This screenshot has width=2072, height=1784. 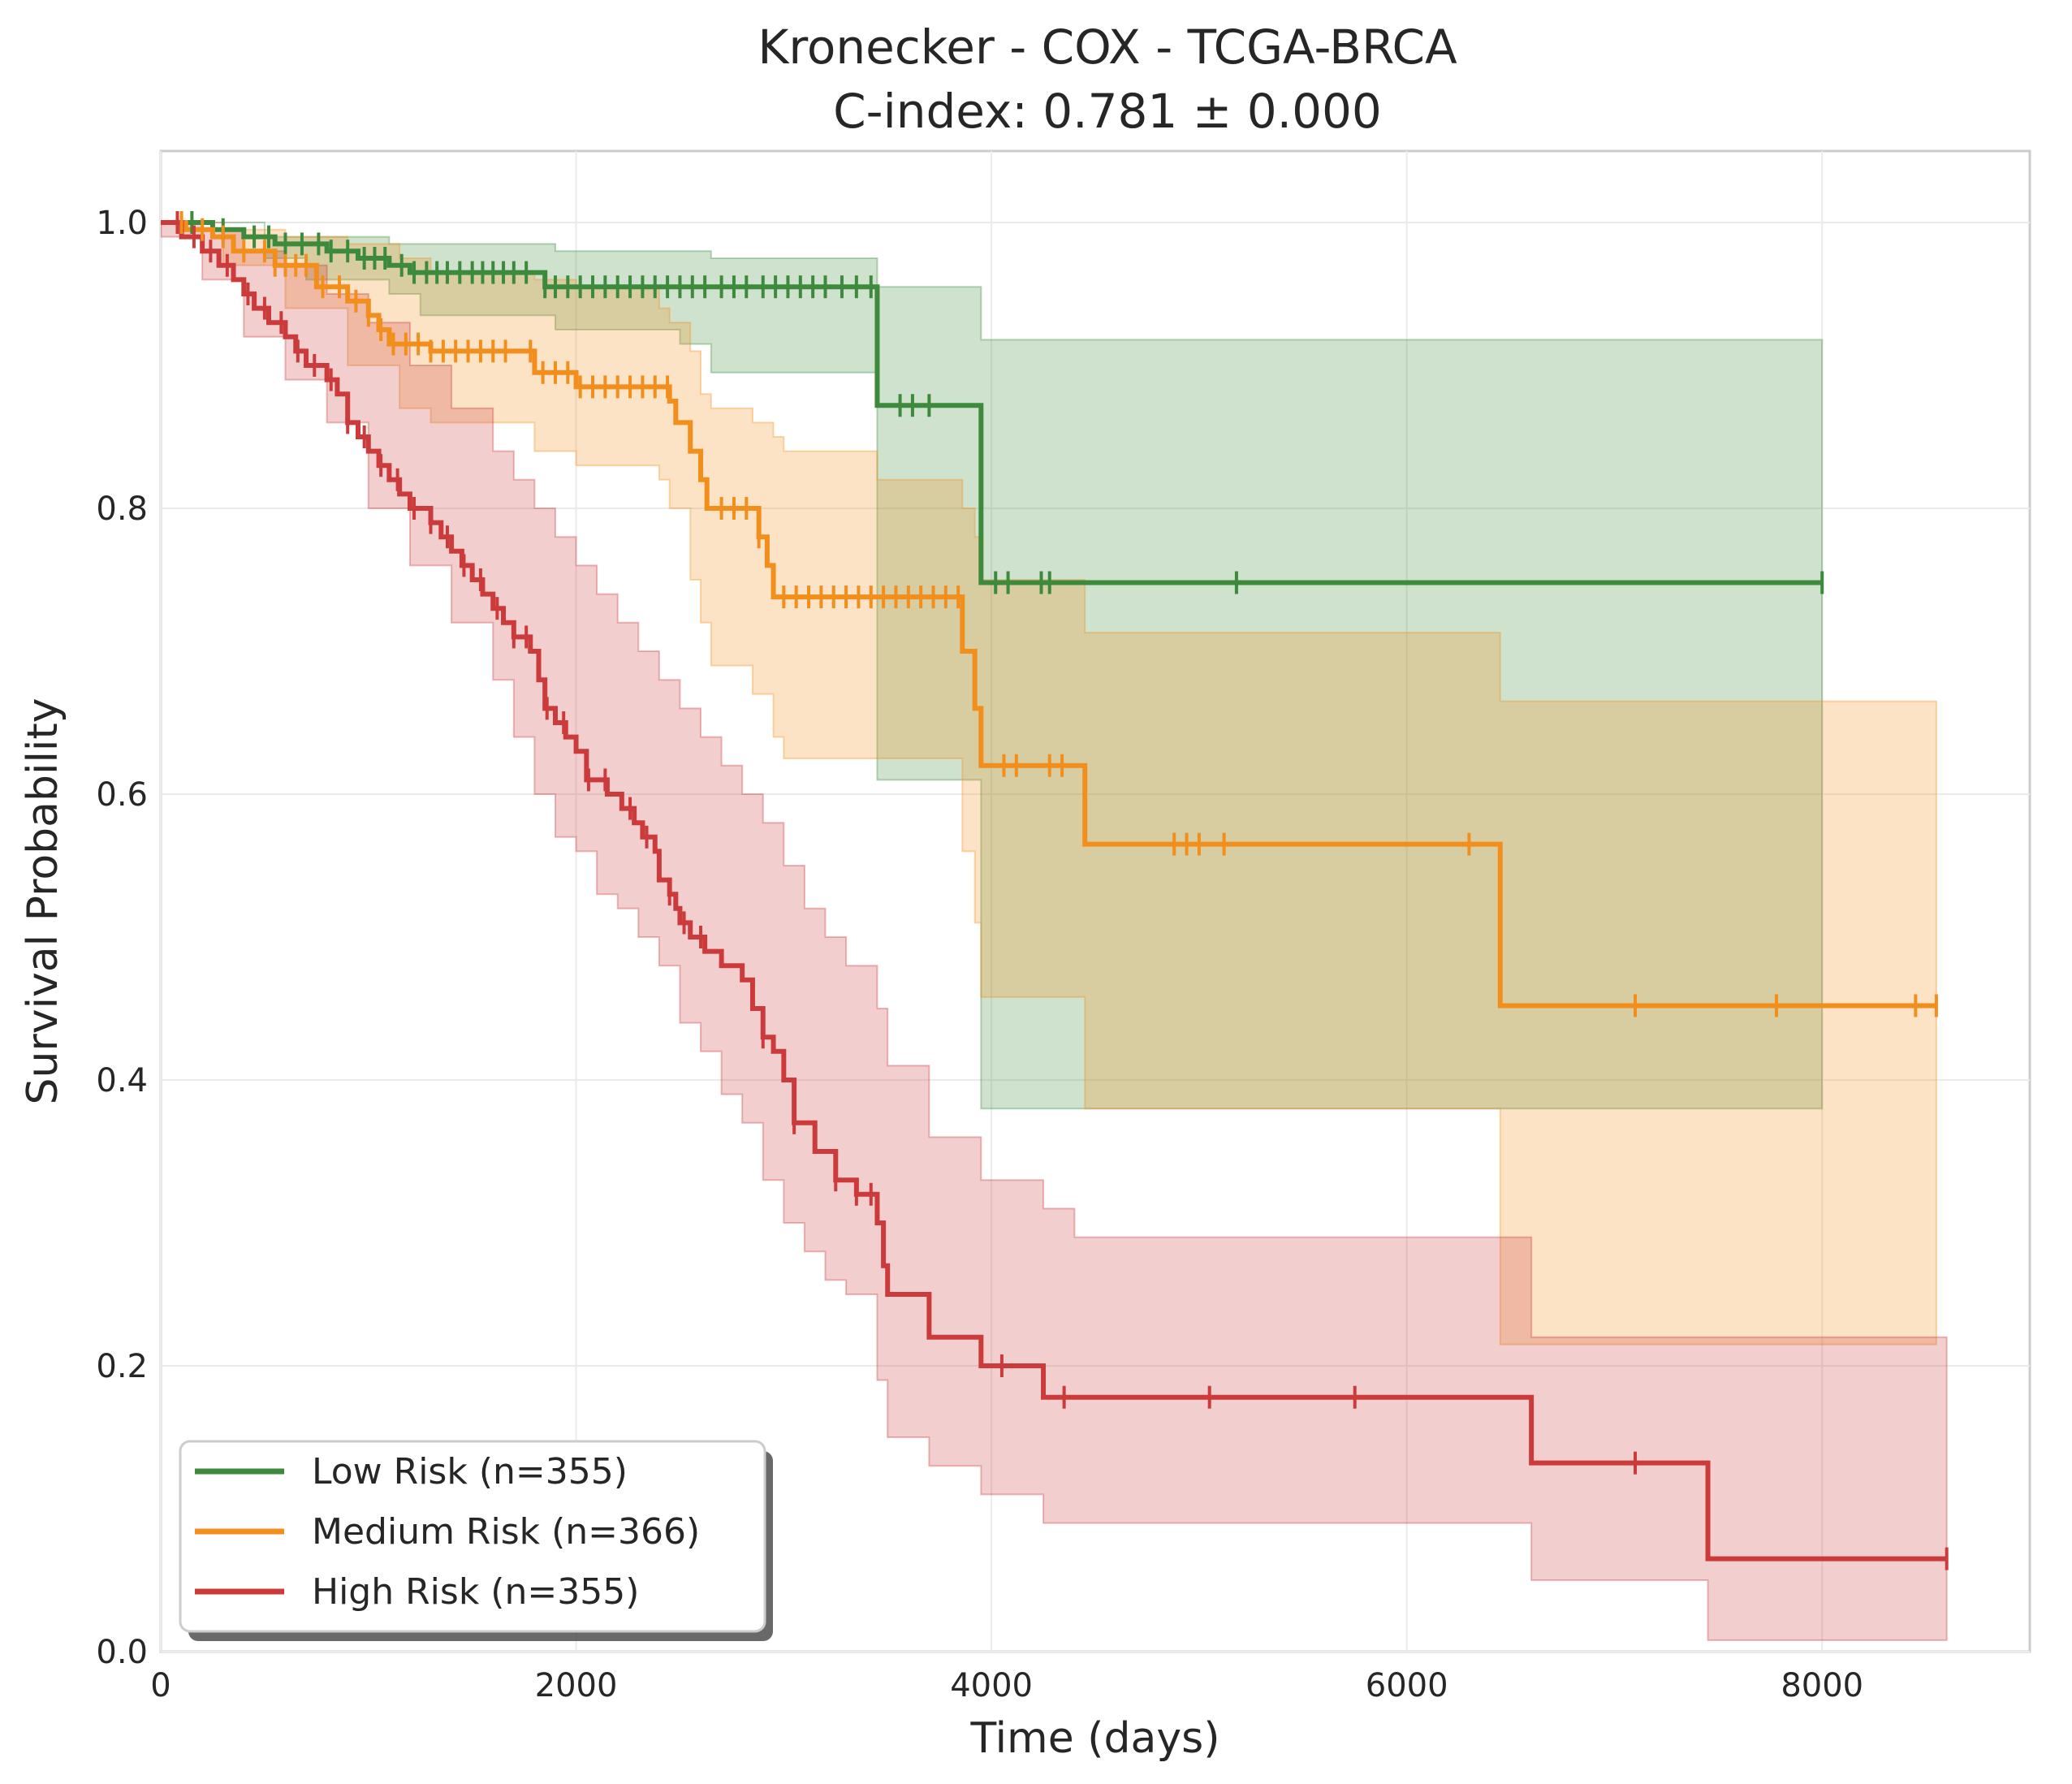 What do you see at coordinates (122, 509) in the screenshot?
I see `y-tick-label: 0.8` at bounding box center [122, 509].